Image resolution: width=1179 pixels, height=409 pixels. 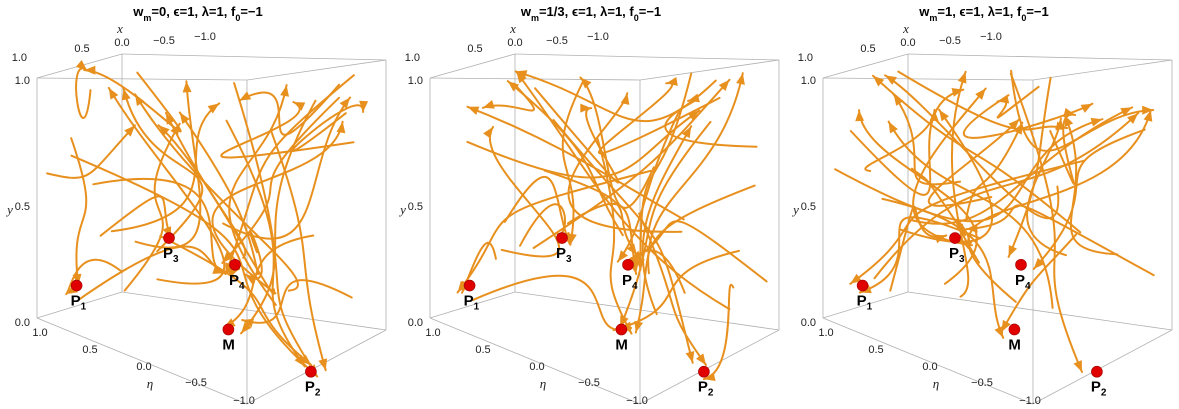 What do you see at coordinates (143, 367) in the screenshot?
I see `eta-tick-label: 0.0` at bounding box center [143, 367].